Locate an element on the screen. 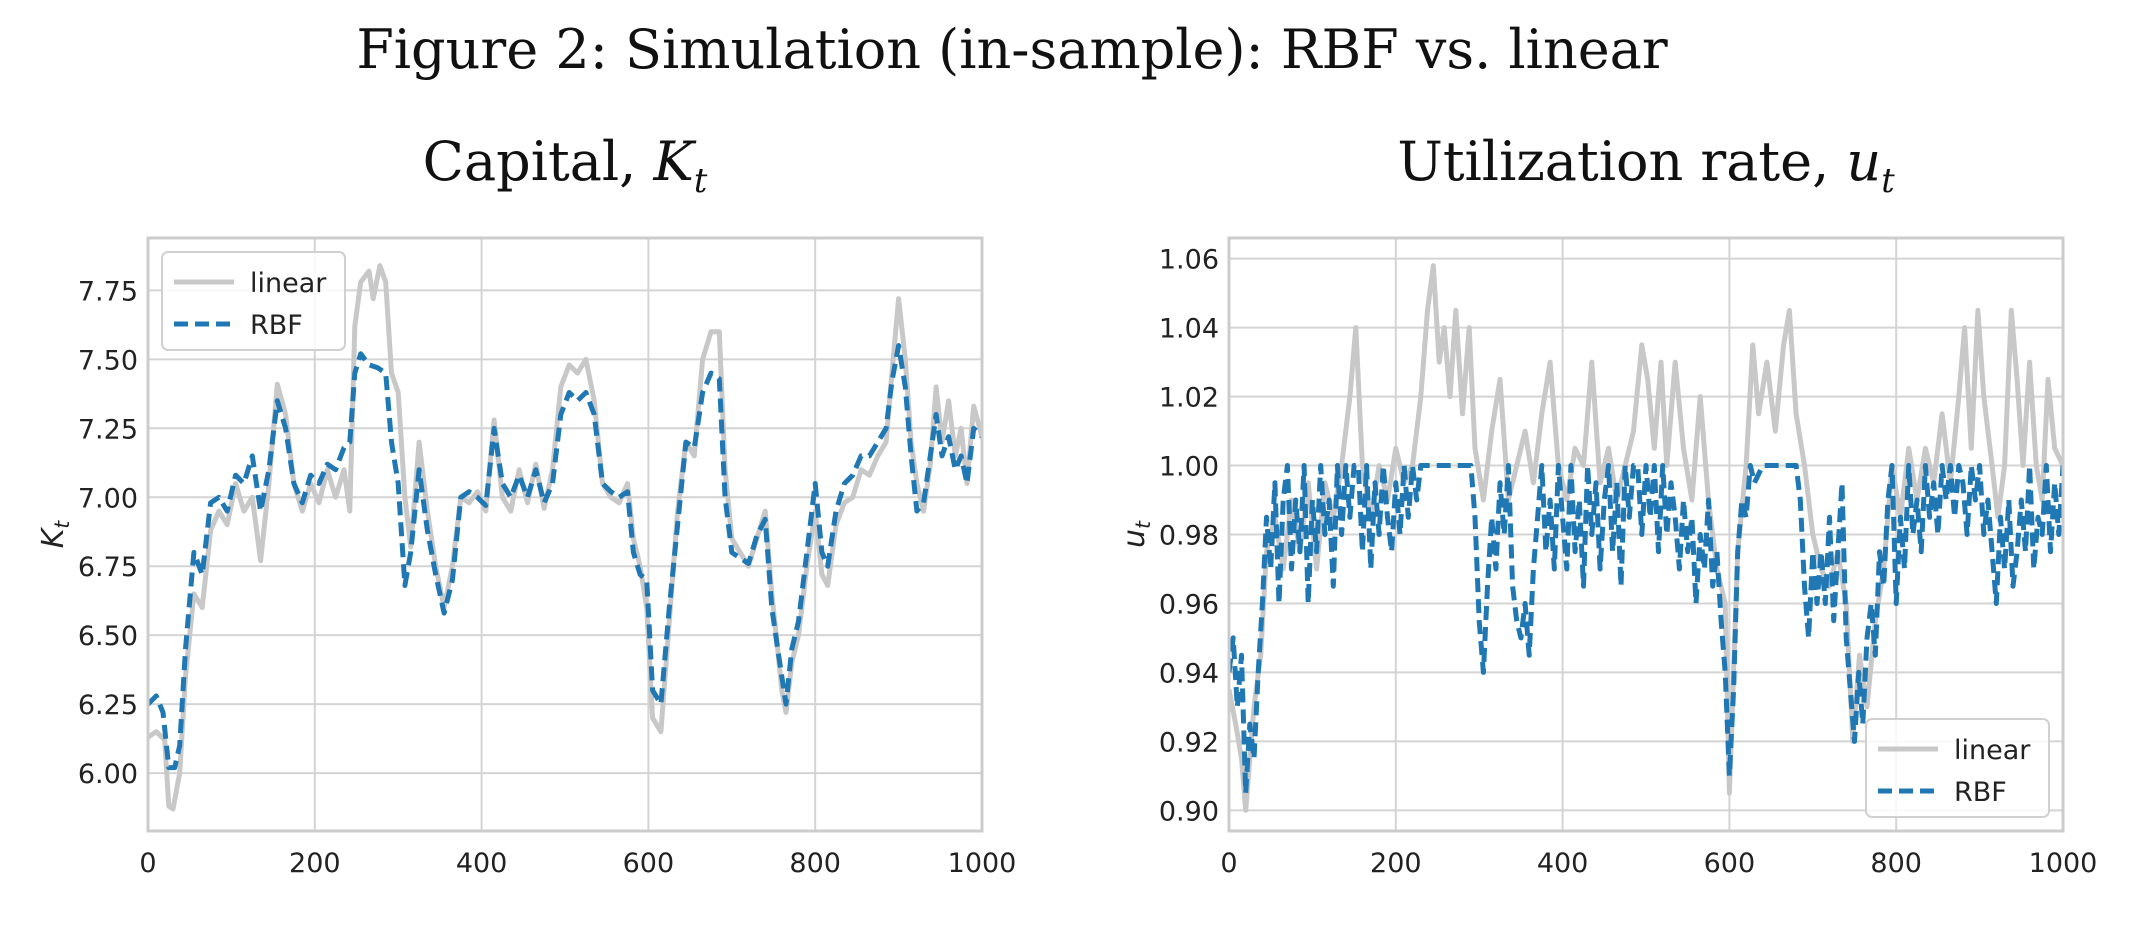  y-tick-label: 1.00 is located at coordinates (1189, 467).